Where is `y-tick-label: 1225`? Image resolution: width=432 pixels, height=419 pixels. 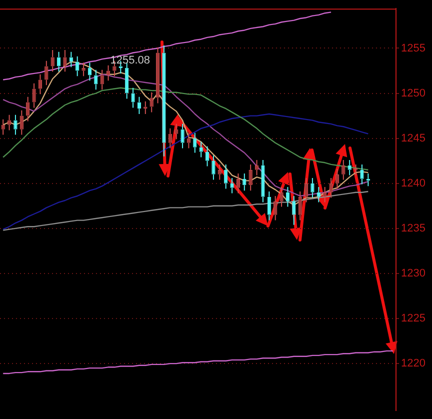 y-tick-label: 1225 is located at coordinates (413, 318).